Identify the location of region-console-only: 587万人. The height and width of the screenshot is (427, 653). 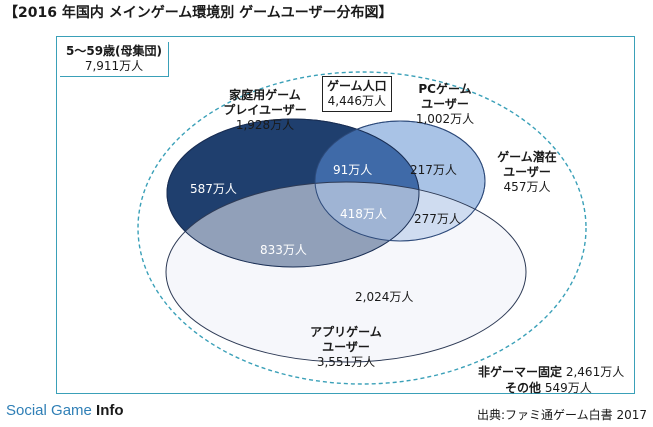
(213, 189).